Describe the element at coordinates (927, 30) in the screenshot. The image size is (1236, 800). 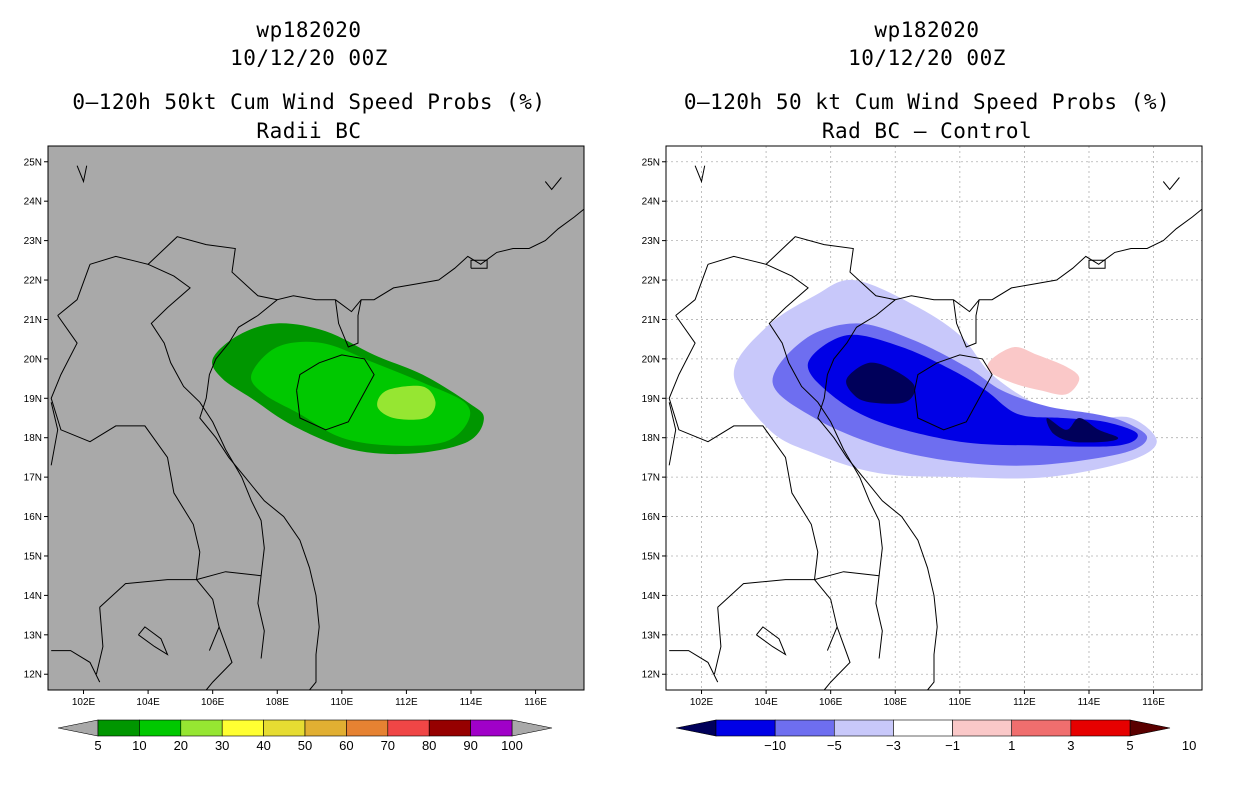
I see `right-storm-id: wp182020` at that location.